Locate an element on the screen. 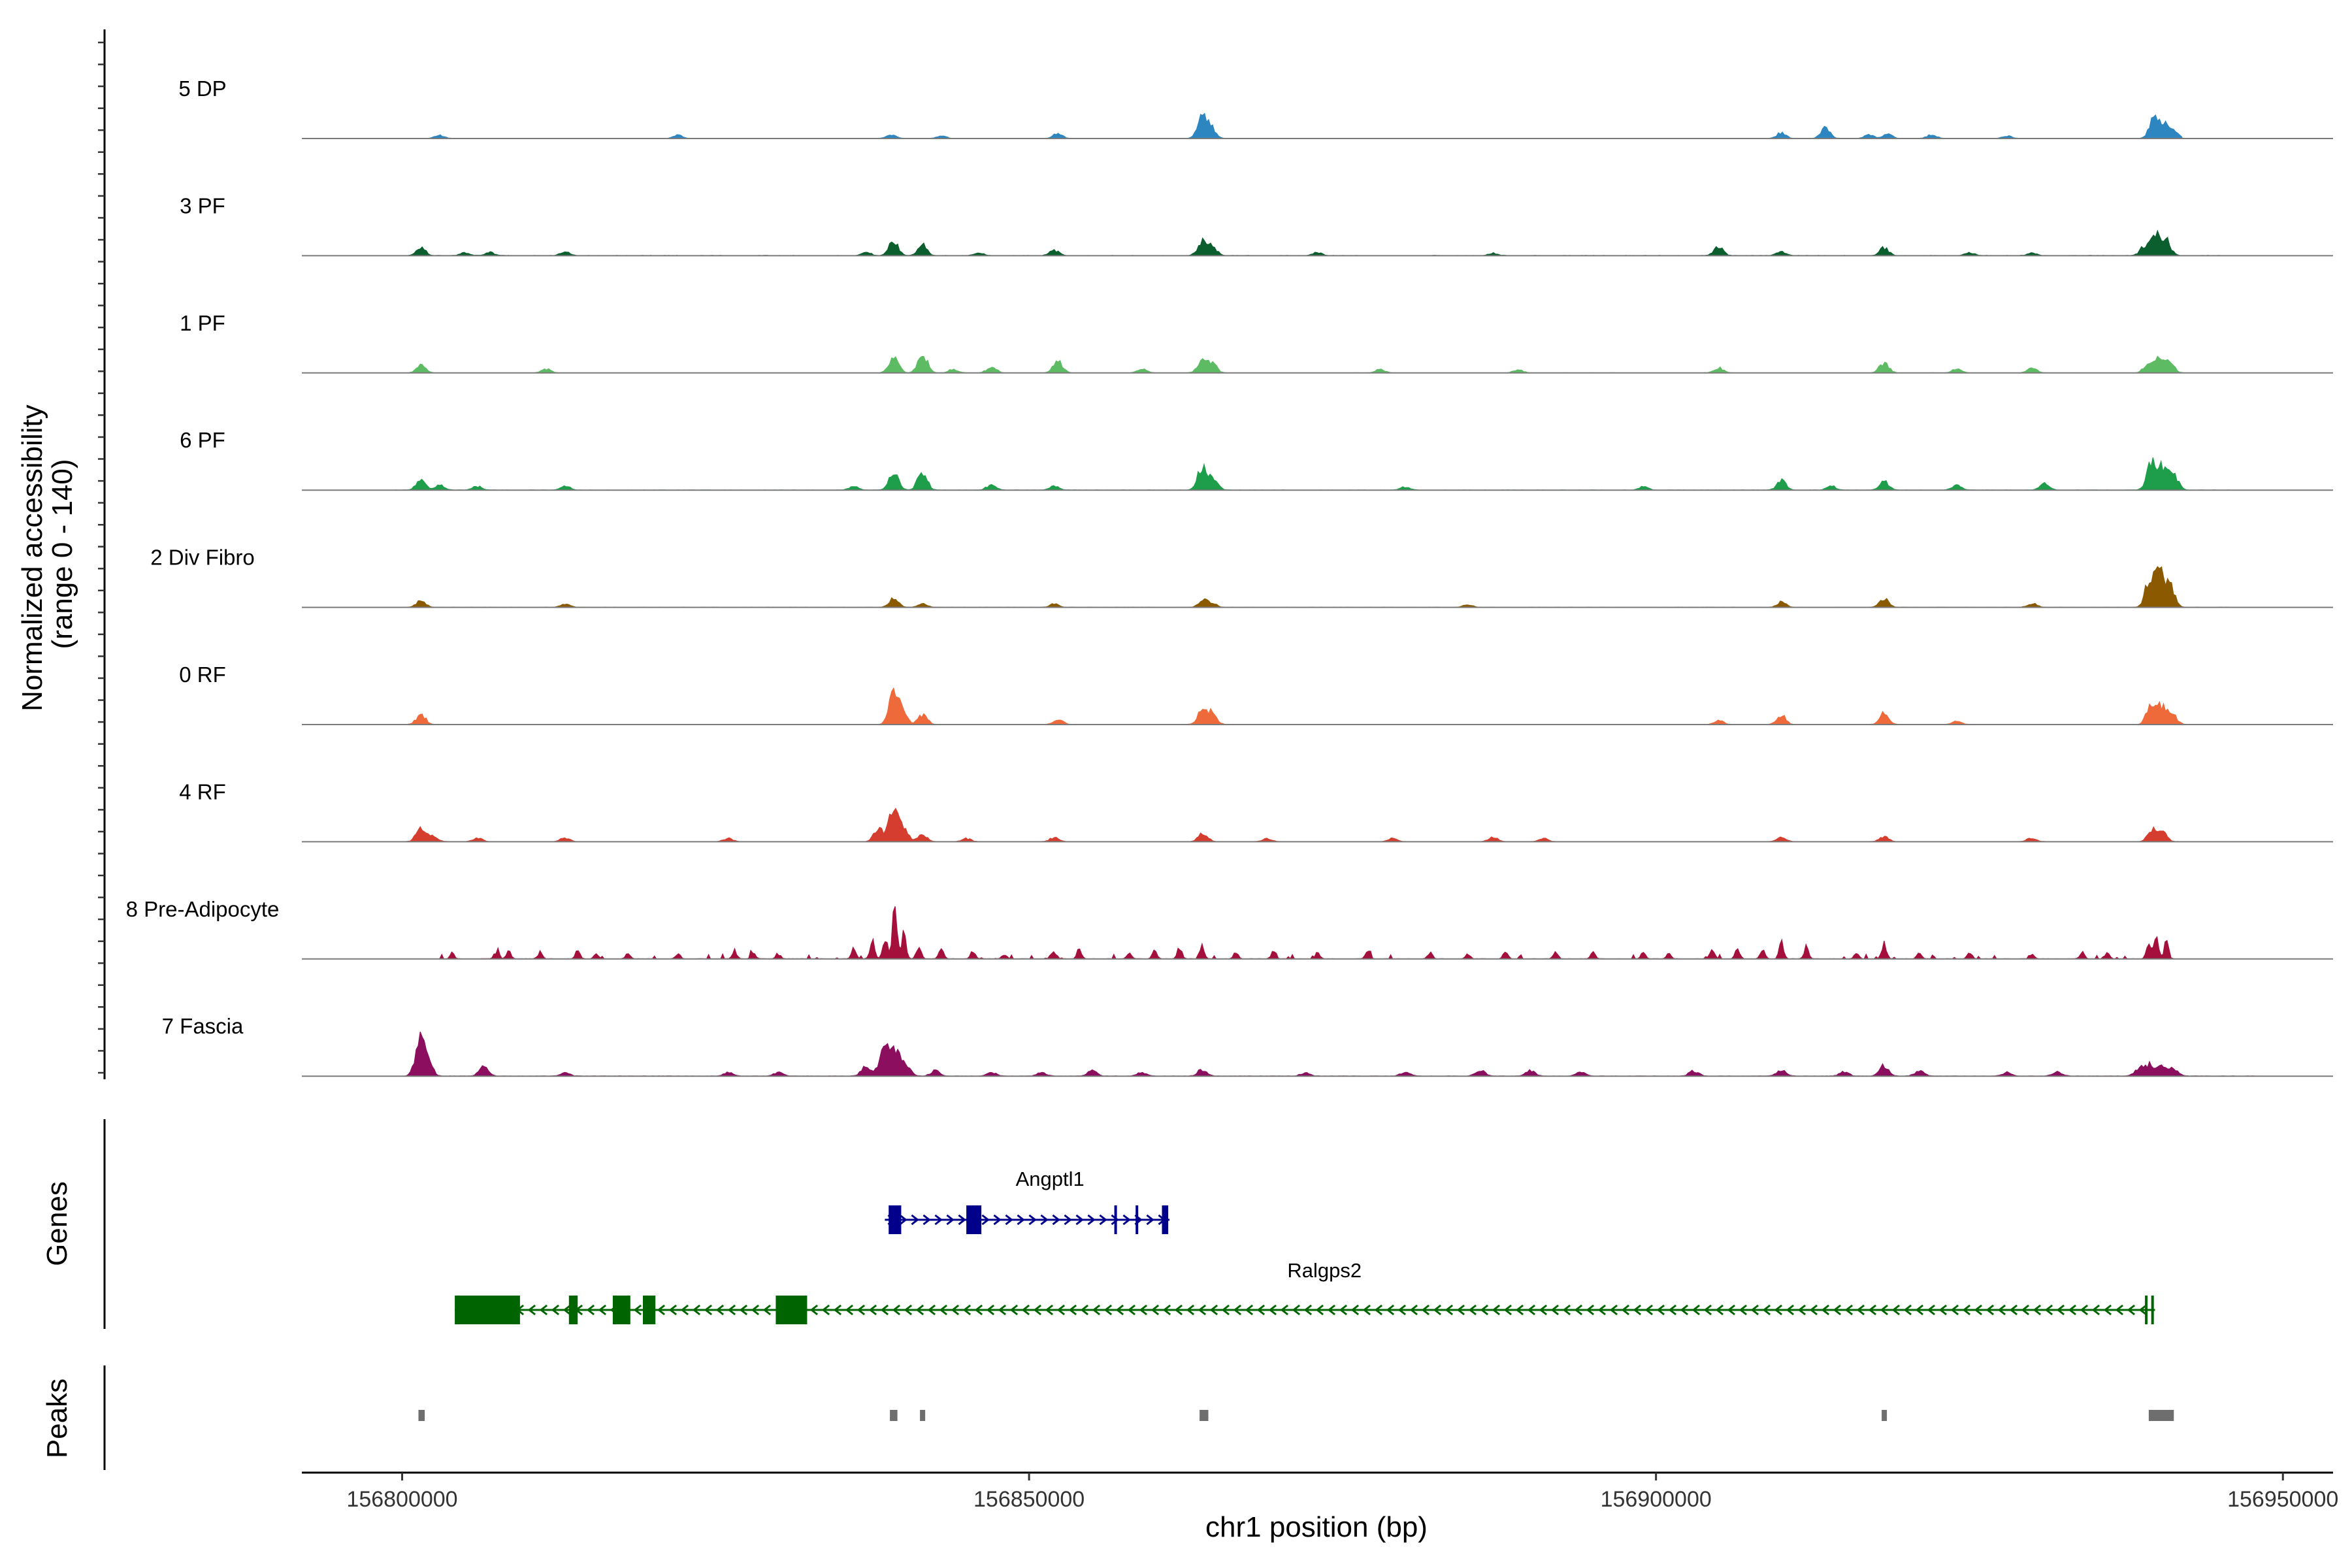  track-label: 0 RF is located at coordinates (202, 674).